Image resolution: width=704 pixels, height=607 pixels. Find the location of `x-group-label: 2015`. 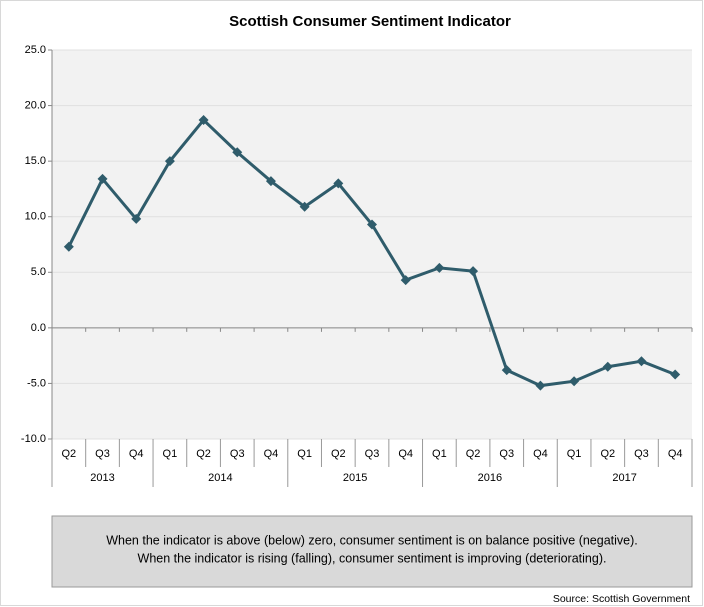

x-group-label: 2015 is located at coordinates (355, 478).